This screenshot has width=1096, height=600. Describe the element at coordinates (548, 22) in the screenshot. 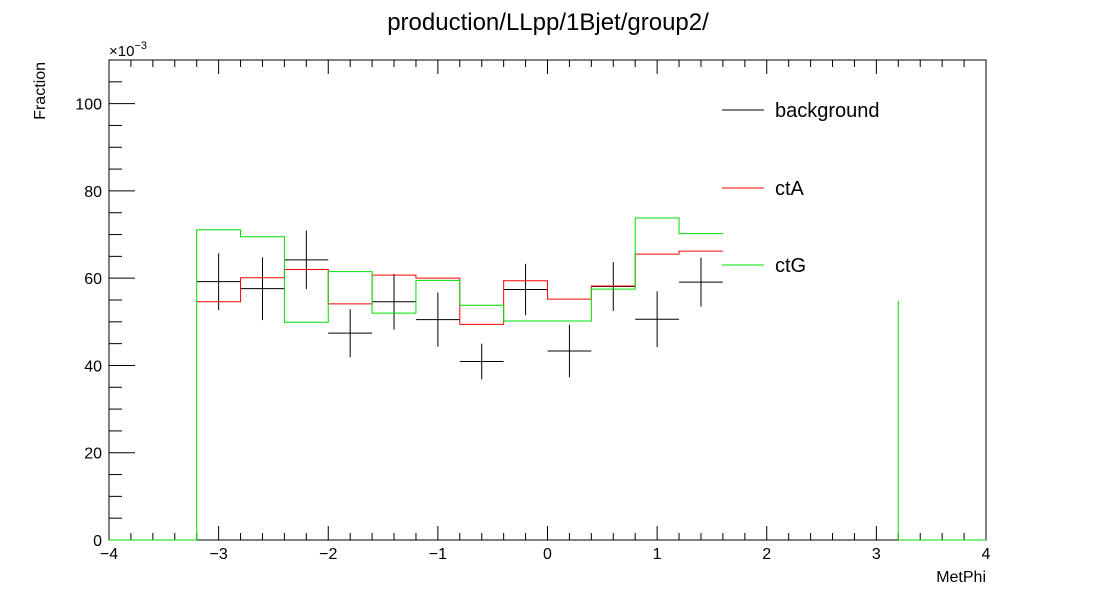

I see `chart-title: production/LLpp/1Bjet/group2/` at that location.